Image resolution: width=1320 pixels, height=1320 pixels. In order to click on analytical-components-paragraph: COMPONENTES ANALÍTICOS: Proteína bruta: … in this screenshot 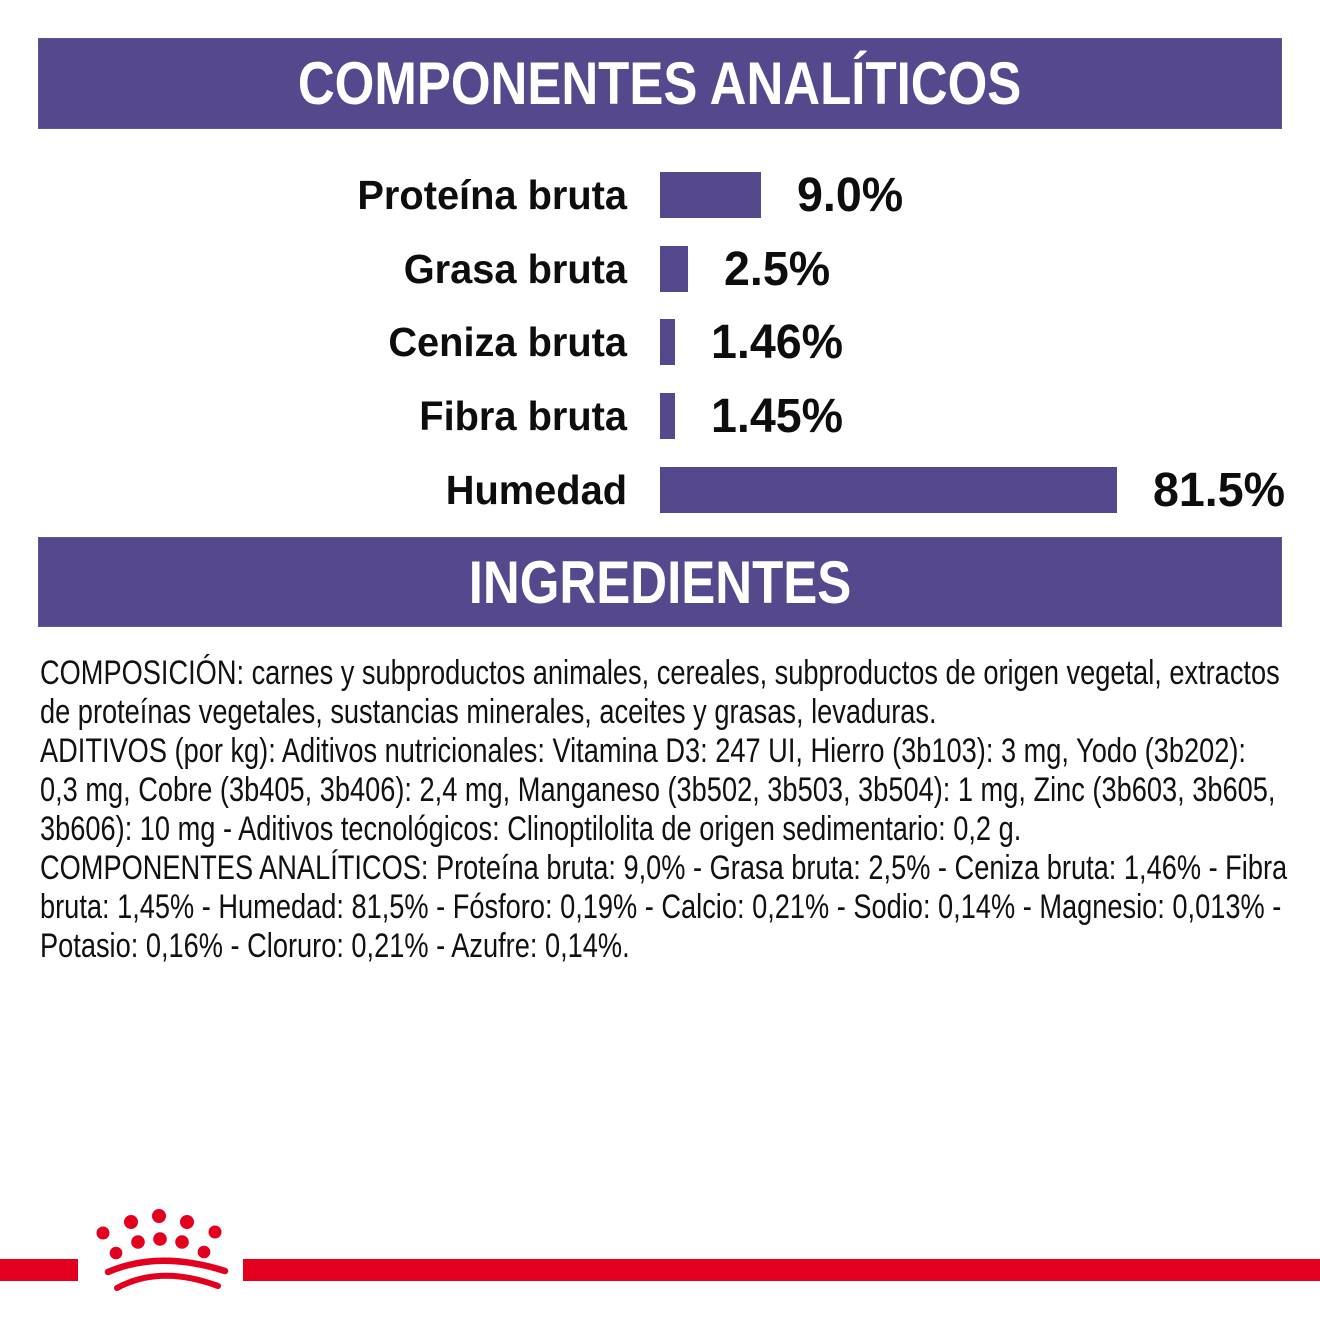, I will do `click(664, 907)`.